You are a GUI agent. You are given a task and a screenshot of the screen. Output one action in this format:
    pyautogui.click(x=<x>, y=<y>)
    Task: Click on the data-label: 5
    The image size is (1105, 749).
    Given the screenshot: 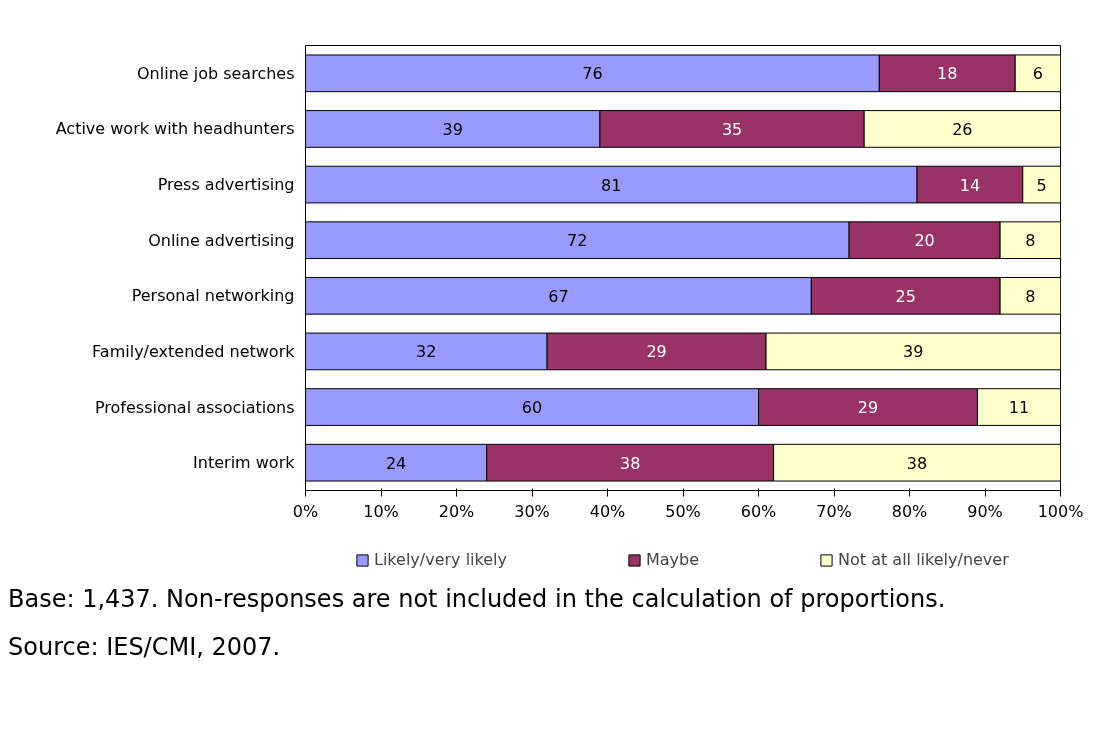 What is the action you would take?
    pyautogui.click(x=1041, y=185)
    